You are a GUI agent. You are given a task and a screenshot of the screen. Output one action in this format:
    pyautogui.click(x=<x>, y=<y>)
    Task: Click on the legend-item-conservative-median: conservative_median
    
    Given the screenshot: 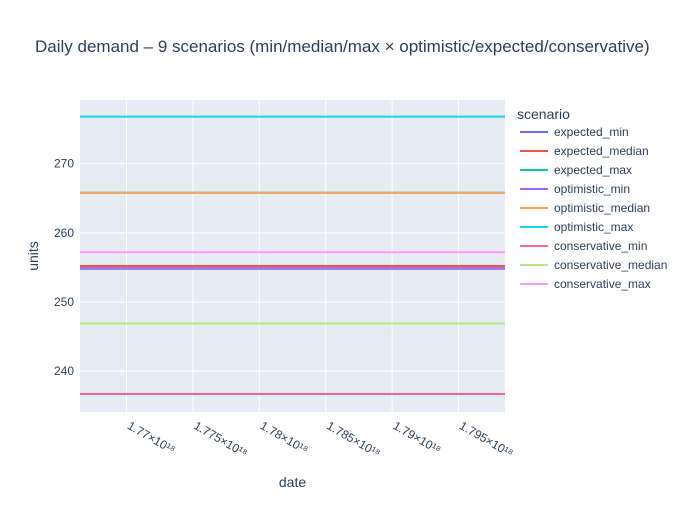 What is the action you would take?
    pyautogui.click(x=593, y=265)
    